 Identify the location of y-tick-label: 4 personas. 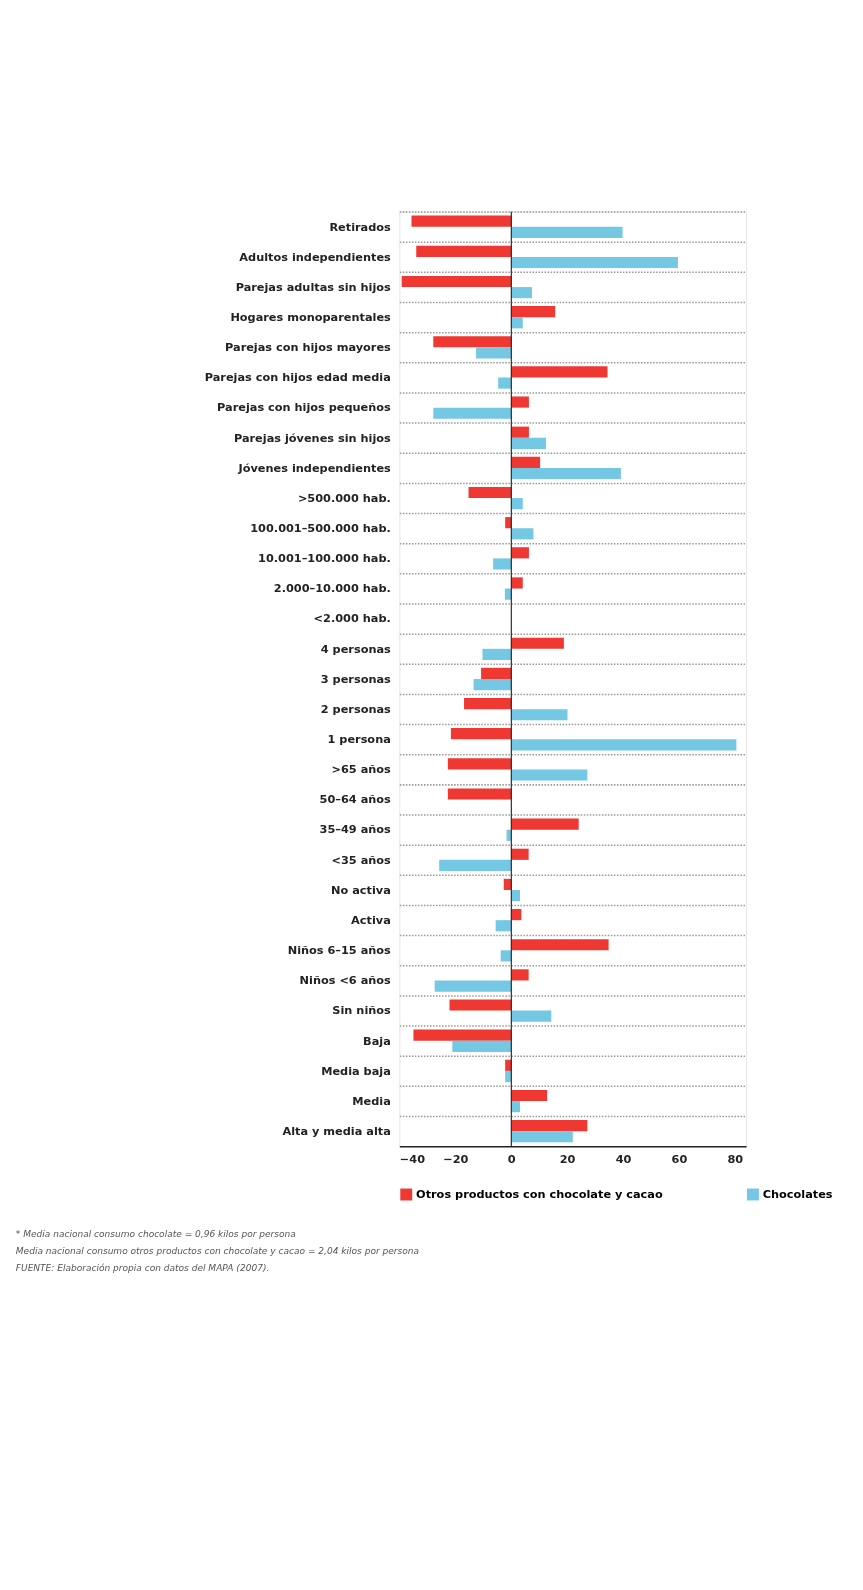
(356, 649).